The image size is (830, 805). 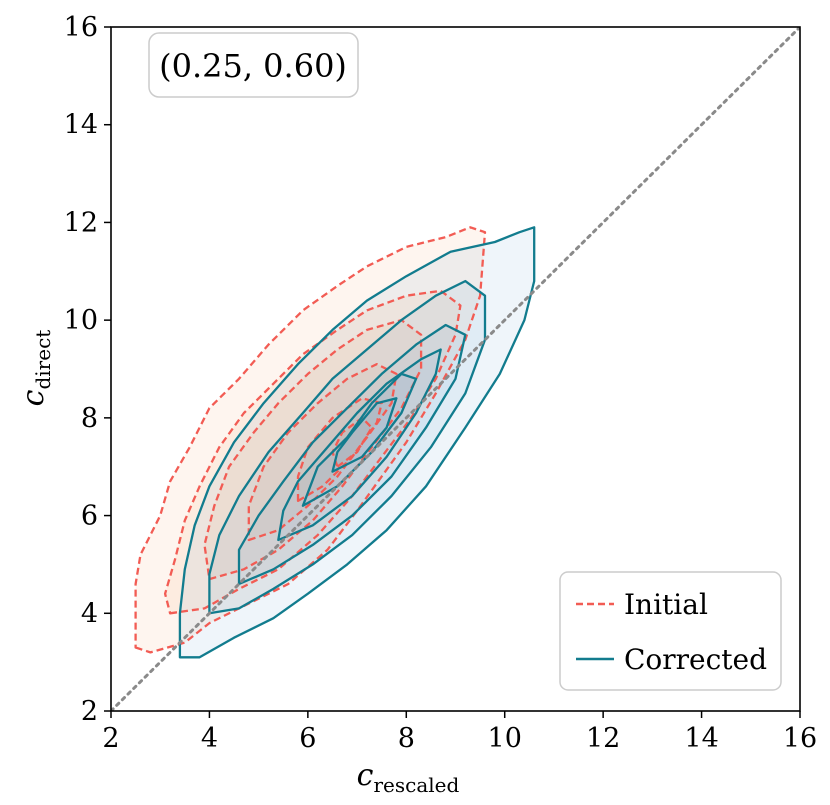 I want to click on x-tick-label: 14, so click(x=701, y=738).